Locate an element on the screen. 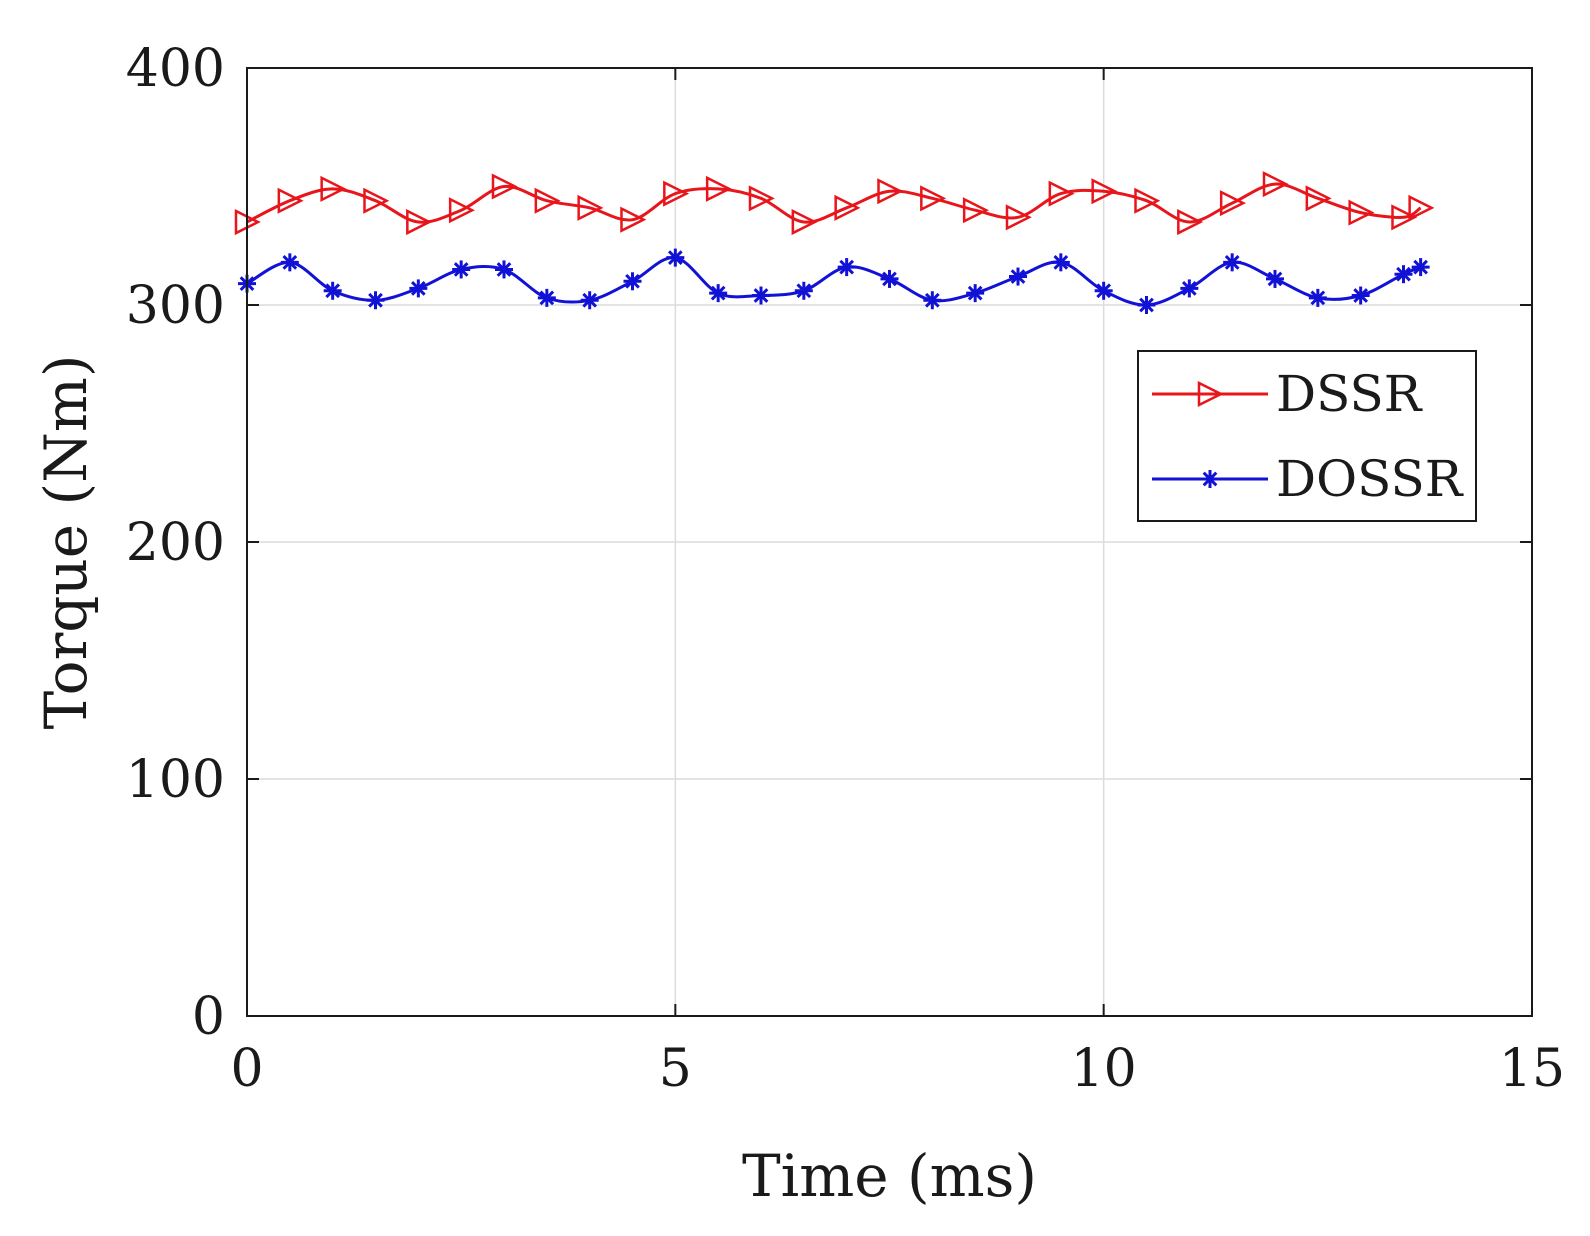 Image resolution: width=1590 pixels, height=1236 pixels. x-tick-label: 10 is located at coordinates (1104, 1069).